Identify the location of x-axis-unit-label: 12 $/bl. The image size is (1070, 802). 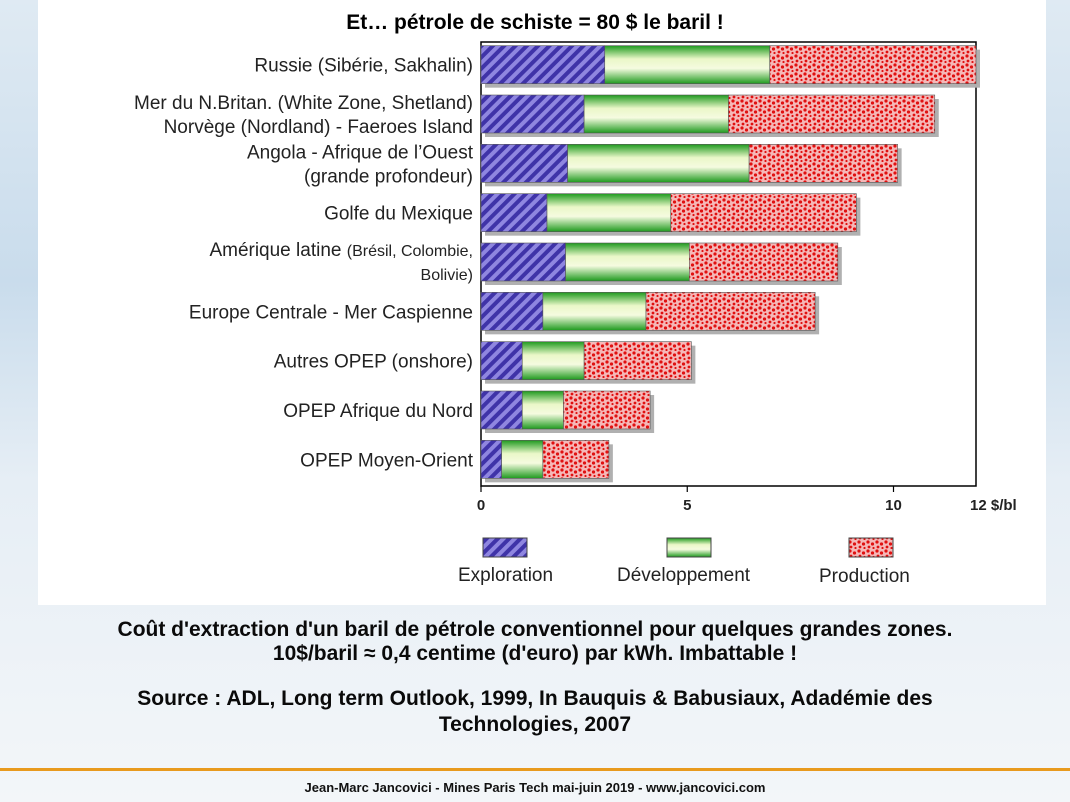
(993, 505).